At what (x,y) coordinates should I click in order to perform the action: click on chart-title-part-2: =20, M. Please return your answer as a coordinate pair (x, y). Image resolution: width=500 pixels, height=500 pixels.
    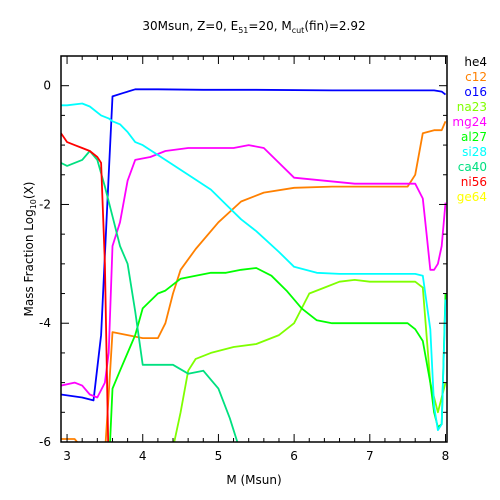
    Looking at the image, I should click on (269, 26).